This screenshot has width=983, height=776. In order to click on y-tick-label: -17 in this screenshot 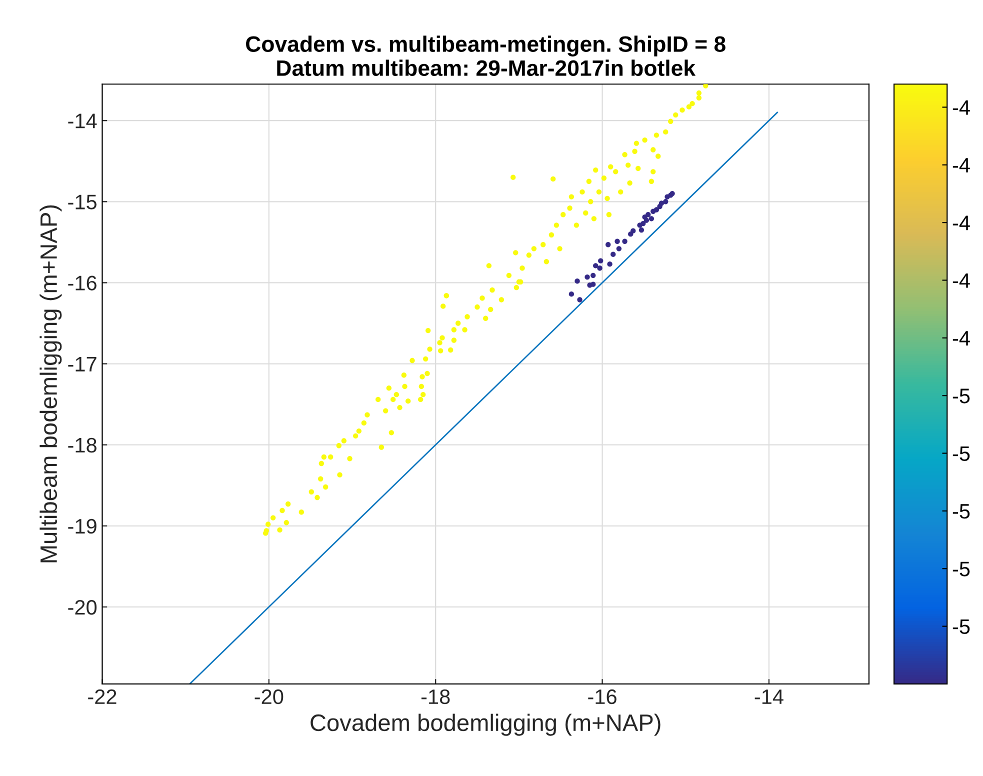, I will do `click(82, 364)`.